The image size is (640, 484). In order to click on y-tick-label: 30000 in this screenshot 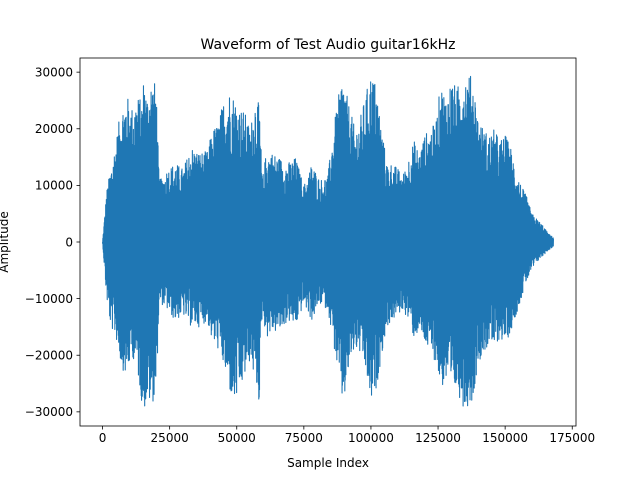, I will do `click(54, 72)`.